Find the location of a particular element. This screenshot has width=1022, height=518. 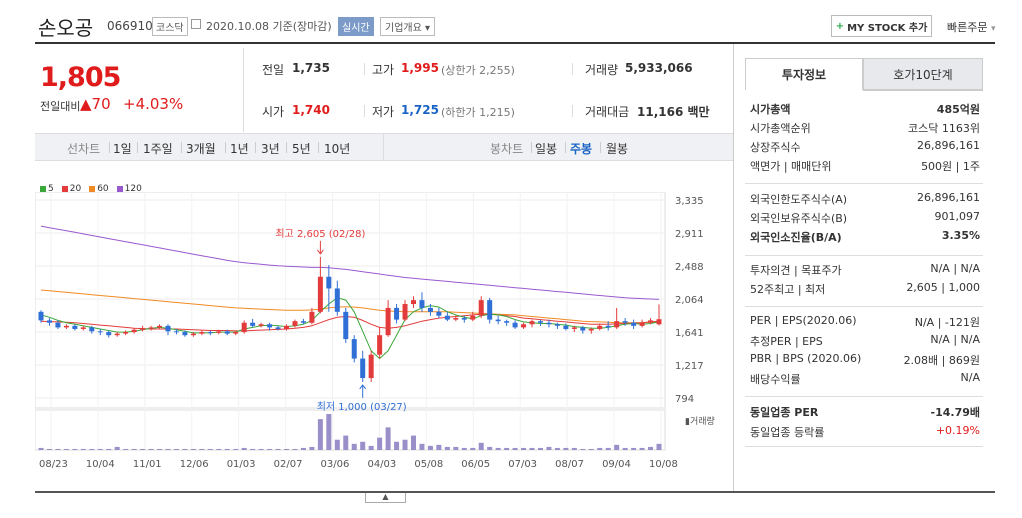

collapse-button: ▲ is located at coordinates (385, 498).